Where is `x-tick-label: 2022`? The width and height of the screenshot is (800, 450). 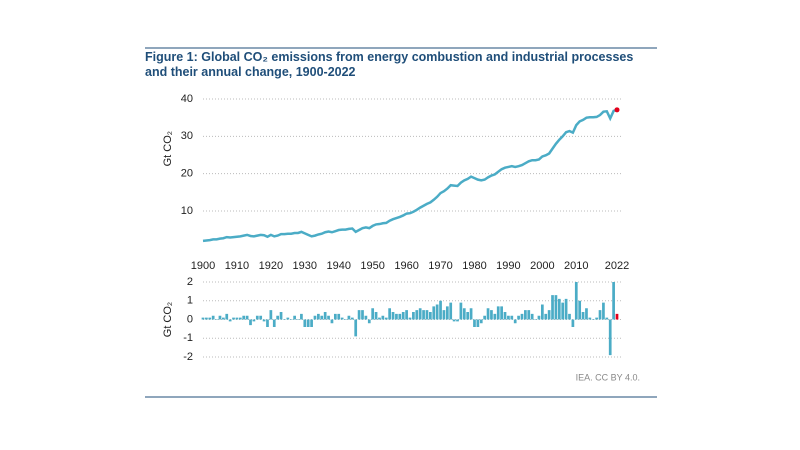
x-tick-label: 2022 is located at coordinates (617, 266).